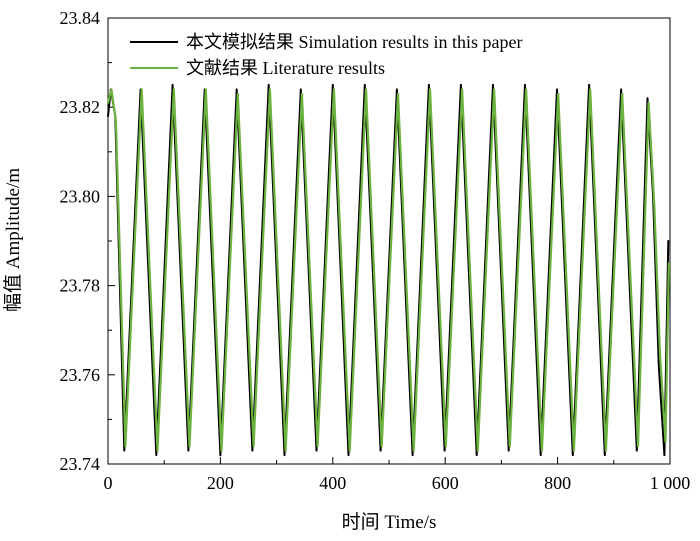  What do you see at coordinates (354, 42) in the screenshot?
I see `legend-label-1: 本文模拟结果 Simulation results in this paper` at bounding box center [354, 42].